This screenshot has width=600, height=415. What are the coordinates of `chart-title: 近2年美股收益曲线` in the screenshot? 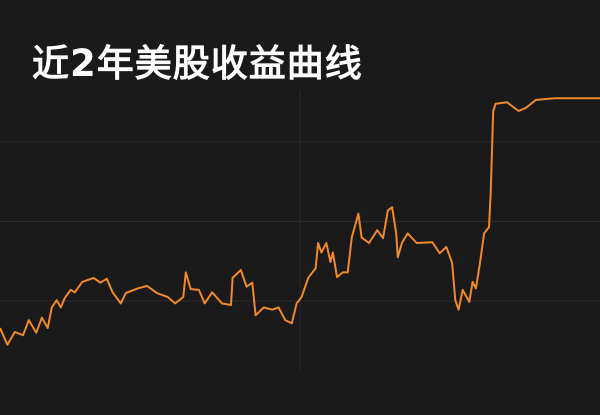 It's located at (197, 63).